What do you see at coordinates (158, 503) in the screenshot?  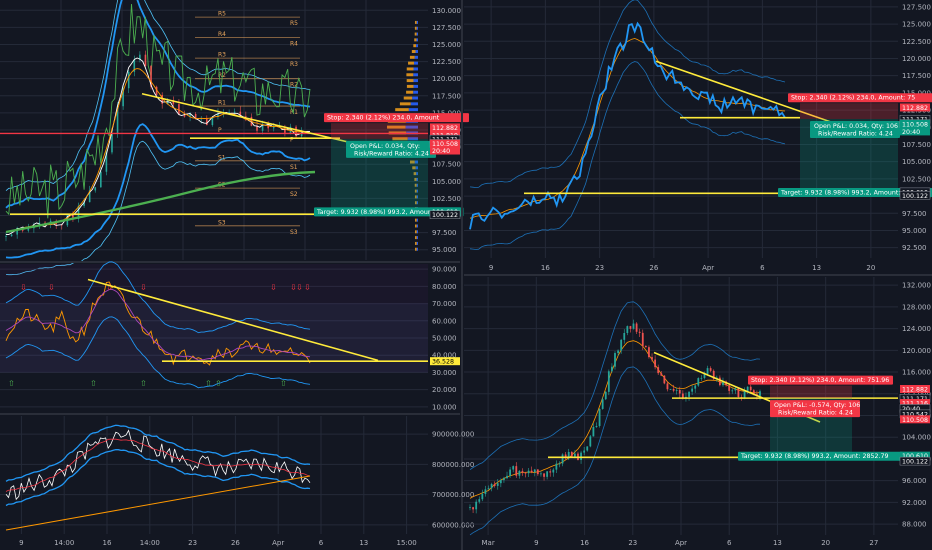 I see `volume-long-average` at bounding box center [158, 503].